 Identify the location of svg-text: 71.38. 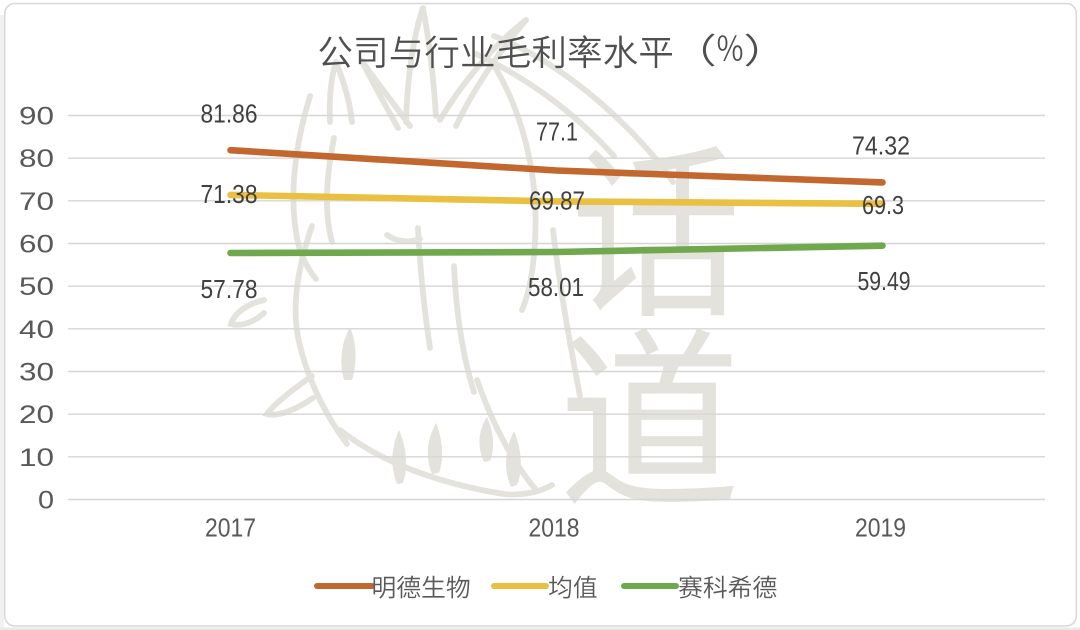
(229, 195).